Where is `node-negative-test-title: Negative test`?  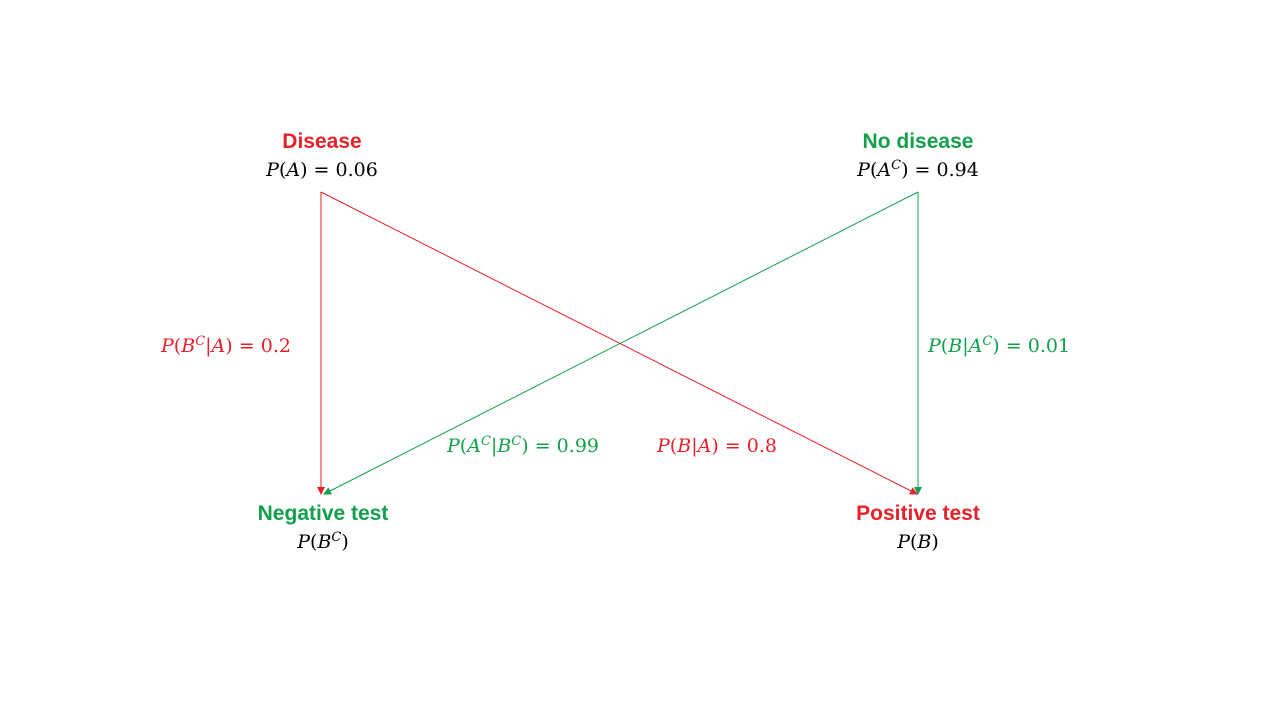 node-negative-test-title: Negative test is located at coordinates (323, 513).